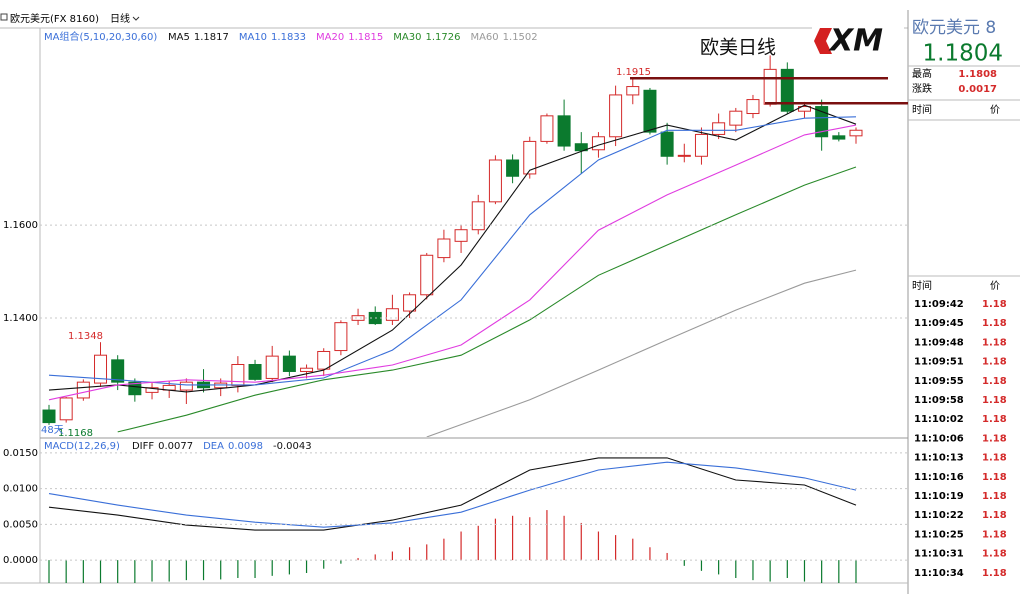  I want to click on window-icon, so click(4, 17).